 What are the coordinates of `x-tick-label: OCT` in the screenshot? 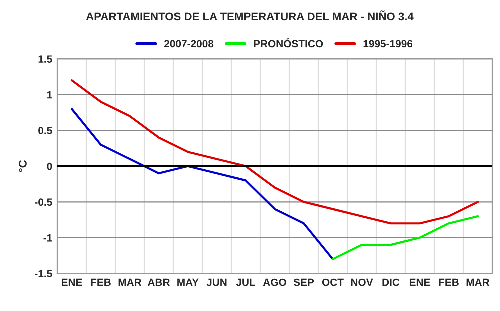 It's located at (333, 282).